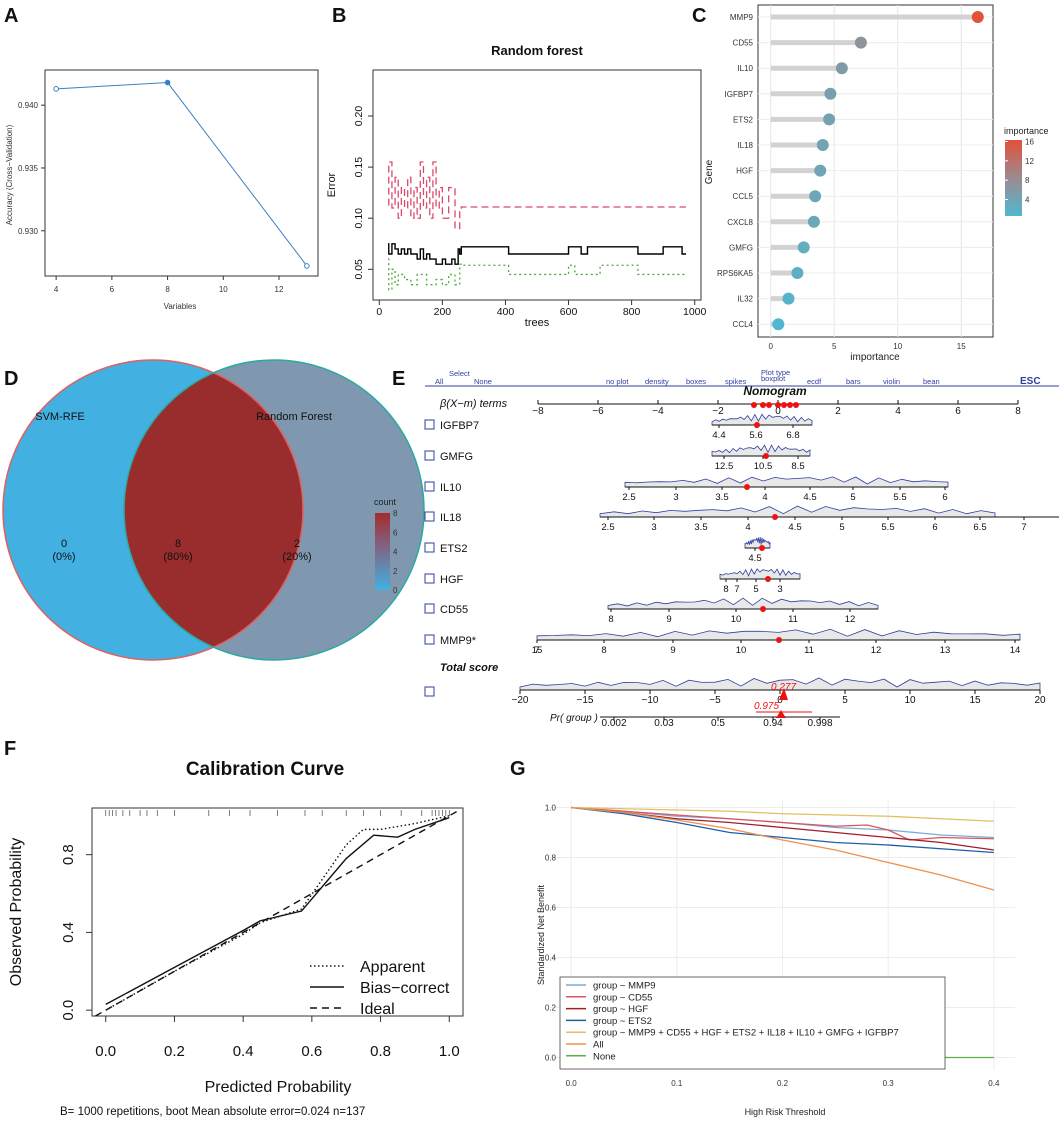  Describe the element at coordinates (1027, 180) in the screenshot. I see `panel-c-legend-tick-label: 8` at that location.